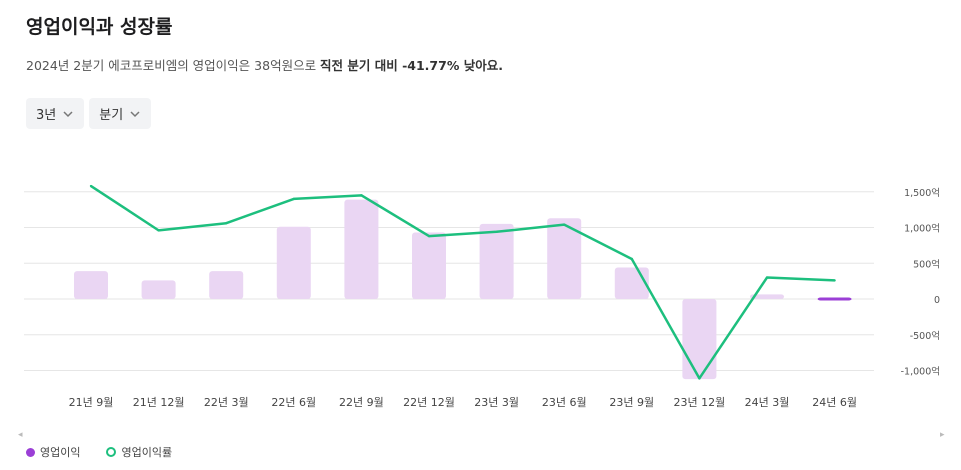 This screenshot has height=470, width=961. What do you see at coordinates (429, 402) in the screenshot?
I see `x-tick-label: 22년 12월` at bounding box center [429, 402].